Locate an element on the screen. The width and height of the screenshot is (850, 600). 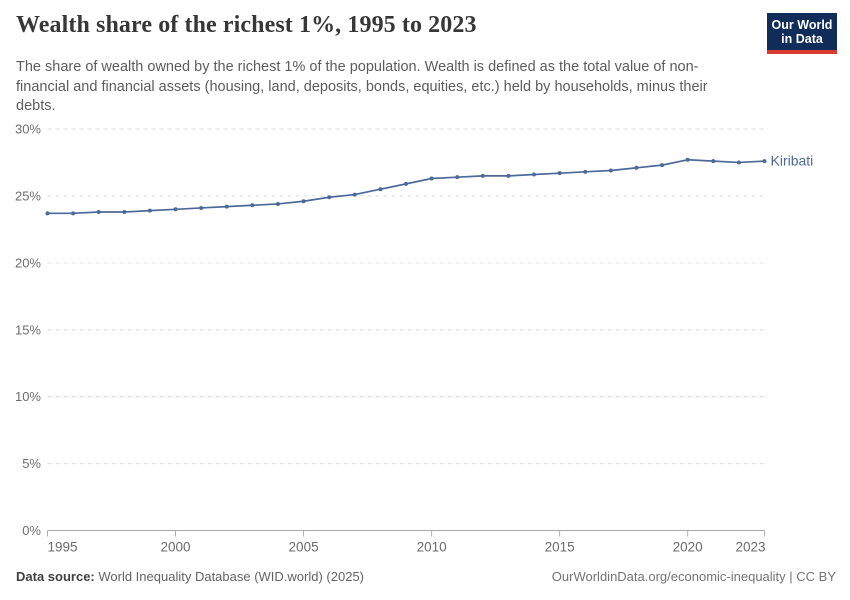
y-tick-label: 0% is located at coordinates (31, 530).